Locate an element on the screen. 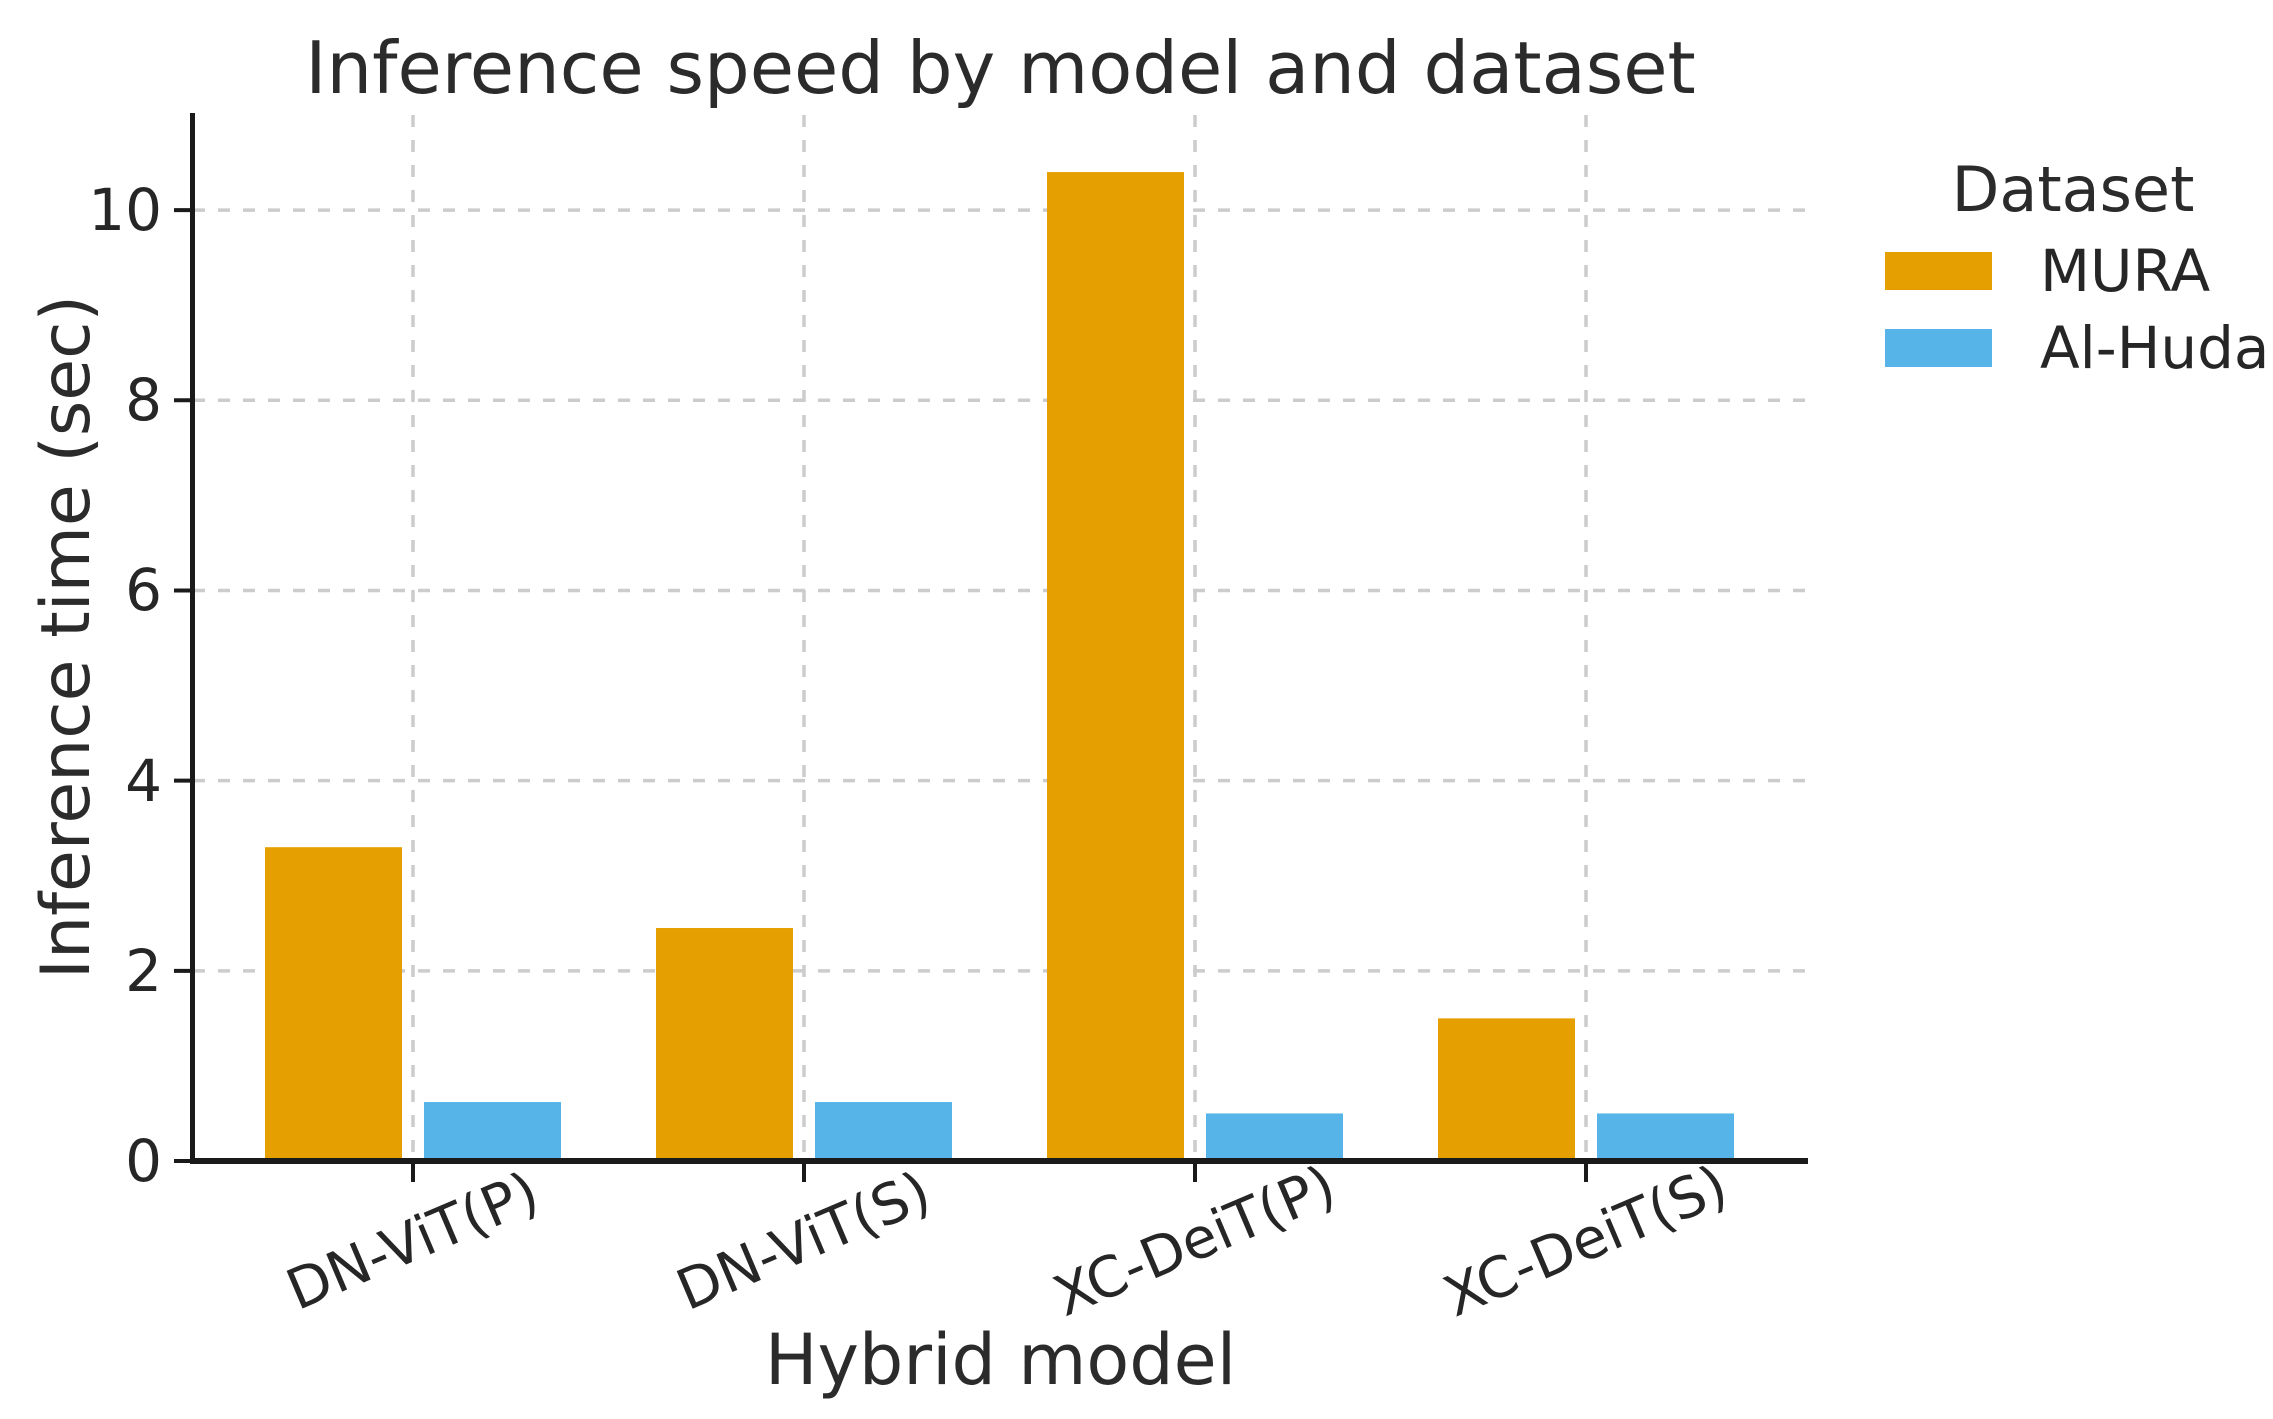  legend-entry-mura: MURA is located at coordinates (2073, 270).